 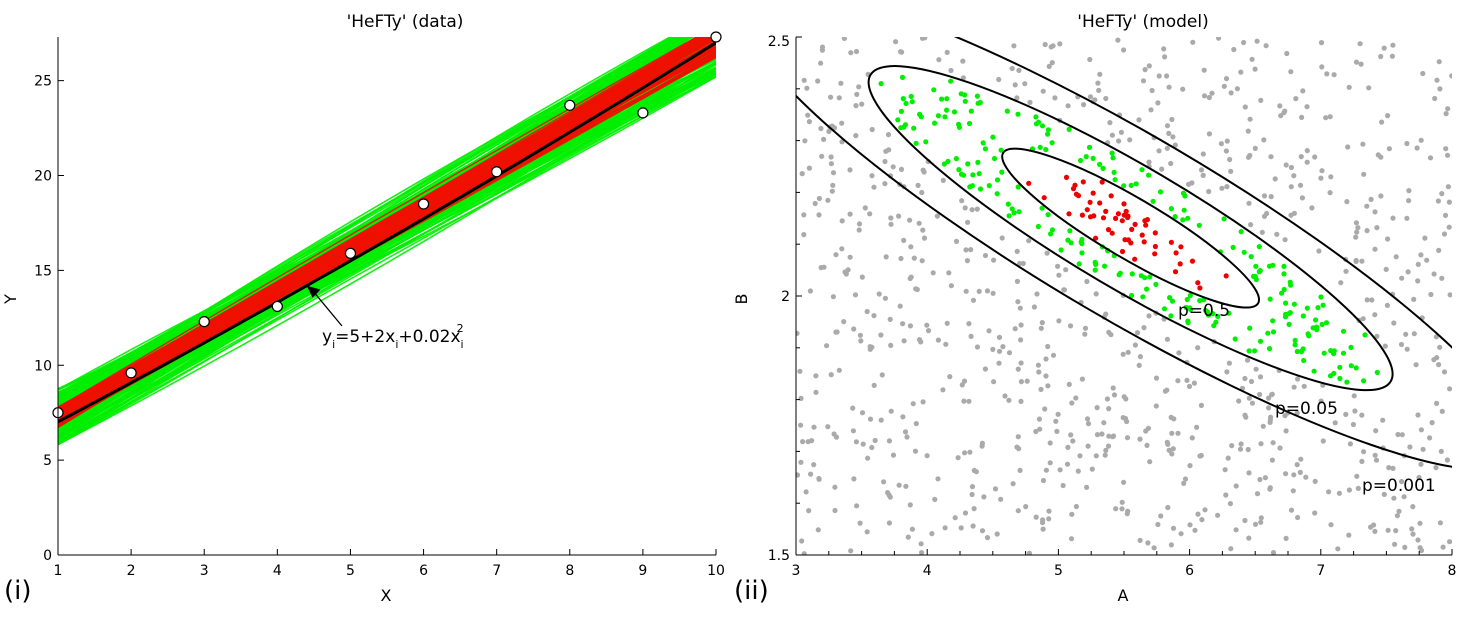 What do you see at coordinates (716, 571) in the screenshot?
I see `data-x-tick-label: 10` at bounding box center [716, 571].